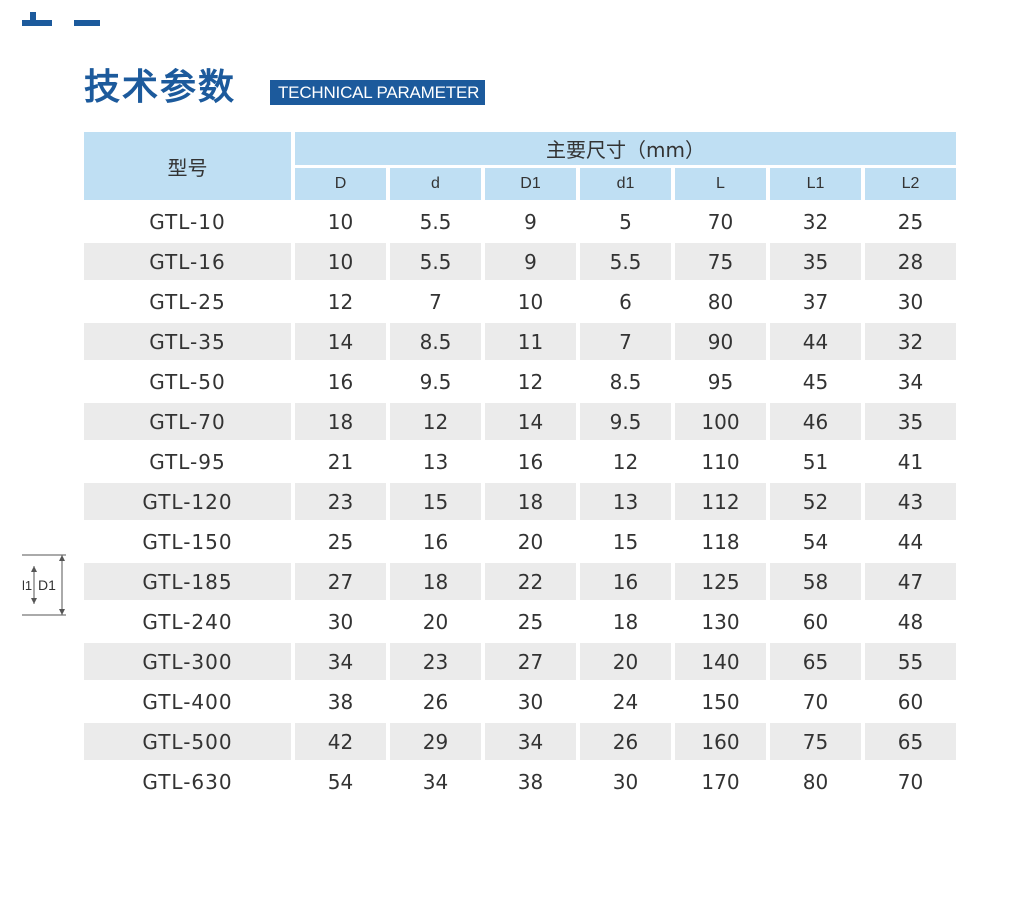  I want to click on section-title-en-badge: TECHNICAL PARAMETER, so click(378, 92).